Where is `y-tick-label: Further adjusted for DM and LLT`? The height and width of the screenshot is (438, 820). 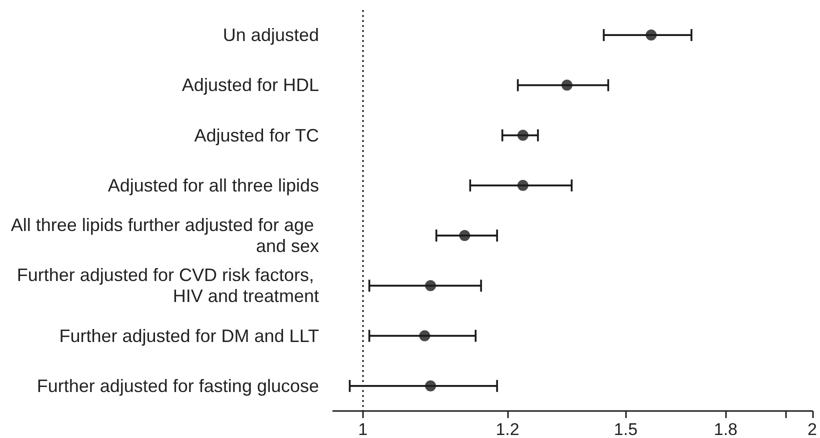 y-tick-label: Further adjusted for DM and LLT is located at coordinates (189, 336).